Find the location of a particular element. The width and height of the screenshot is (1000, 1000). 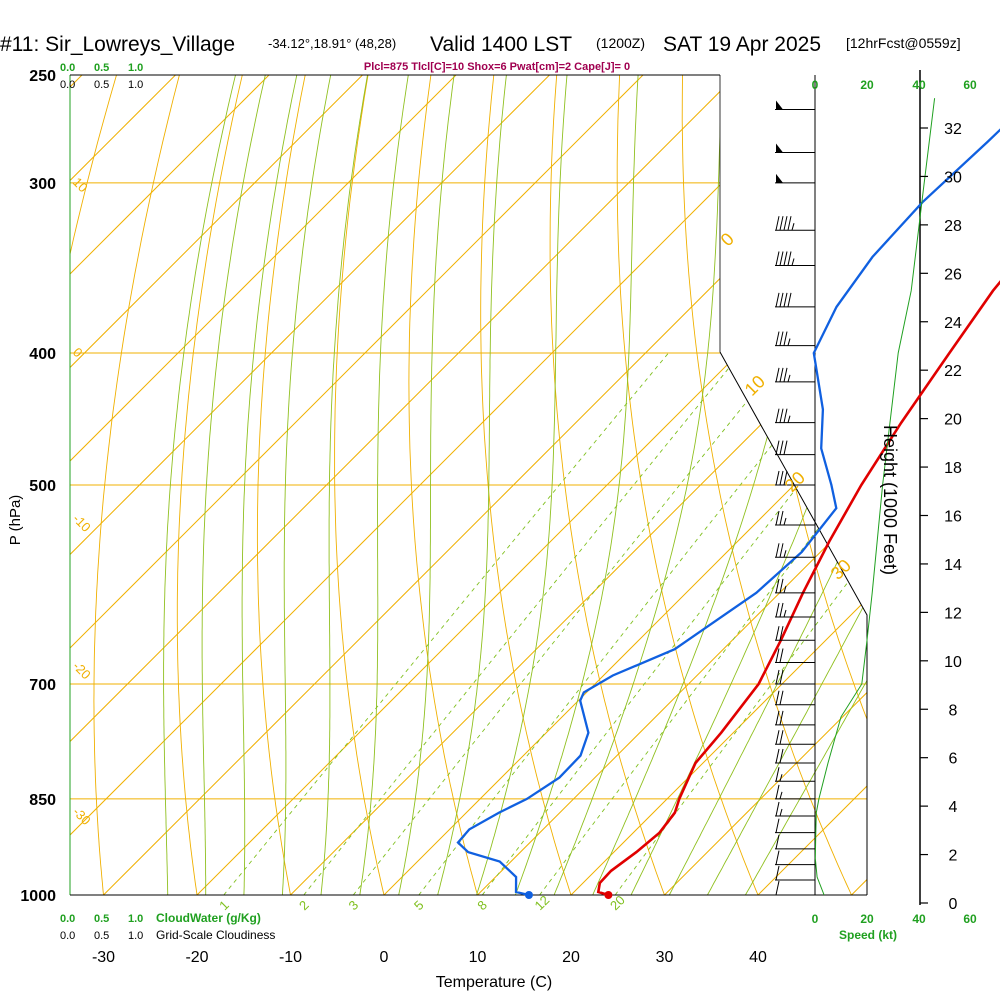

pressure-tick-label: 500 is located at coordinates (42, 486).